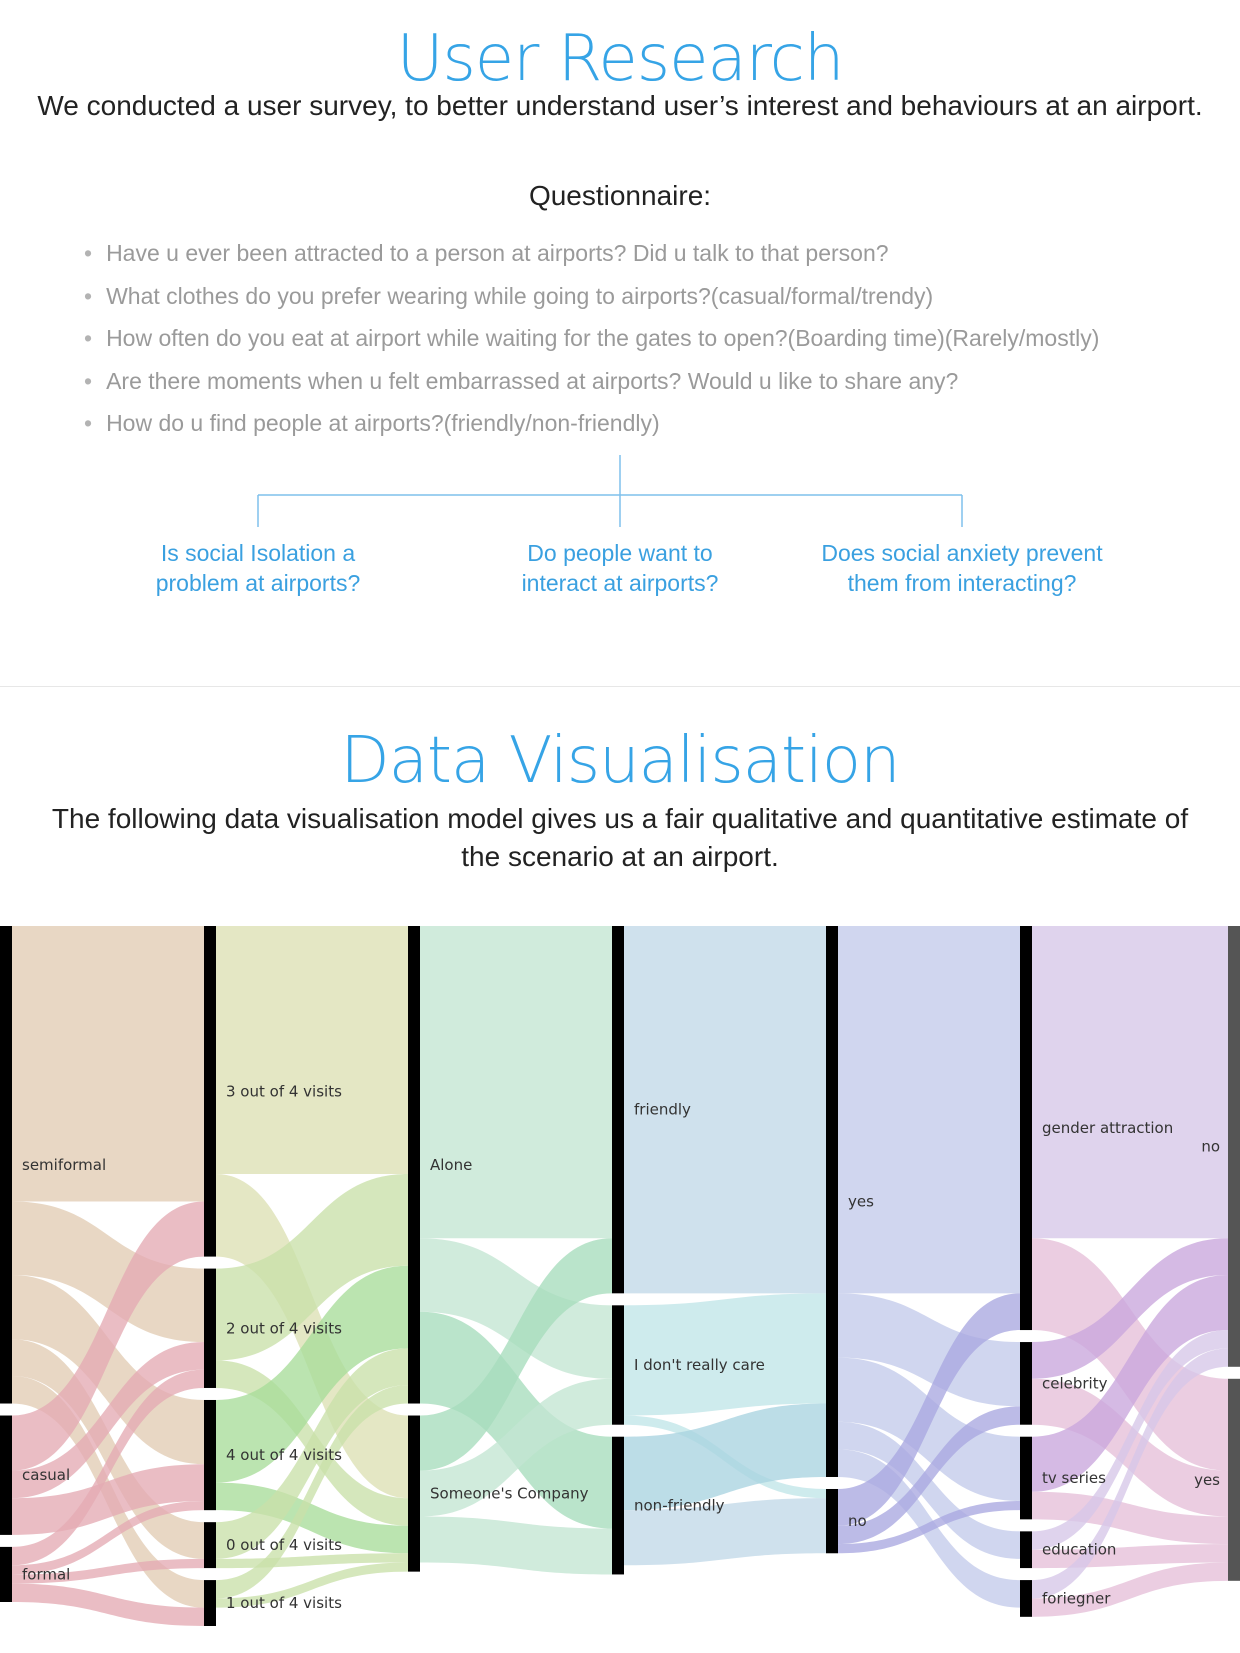 This screenshot has width=1240, height=1653. I want to click on sankey-link-no-celebrity, so click(929, 1475).